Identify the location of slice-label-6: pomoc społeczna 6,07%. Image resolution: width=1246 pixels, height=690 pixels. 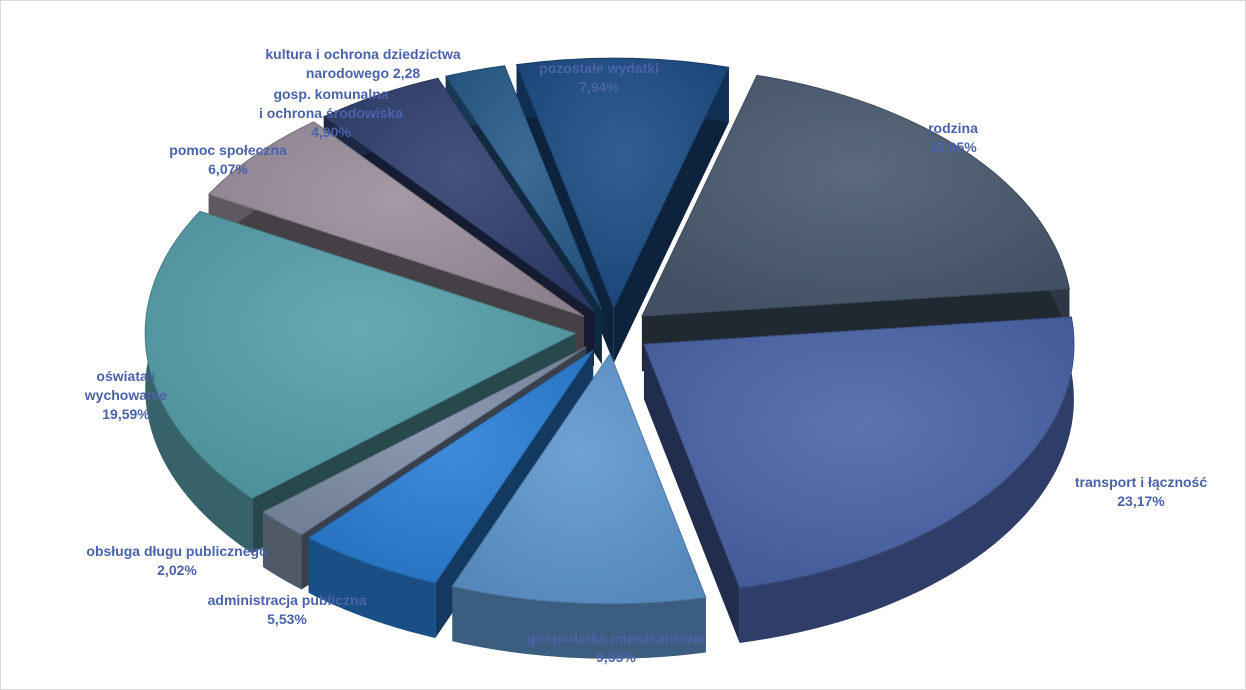
(228, 159).